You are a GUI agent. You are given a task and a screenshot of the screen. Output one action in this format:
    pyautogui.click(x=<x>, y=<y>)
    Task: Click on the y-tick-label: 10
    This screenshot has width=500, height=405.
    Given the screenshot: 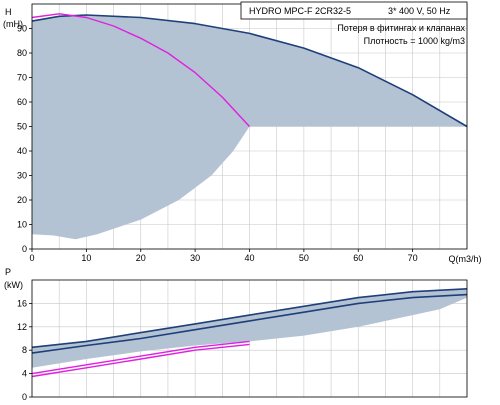 What is the action you would take?
    pyautogui.click(x=22, y=225)
    